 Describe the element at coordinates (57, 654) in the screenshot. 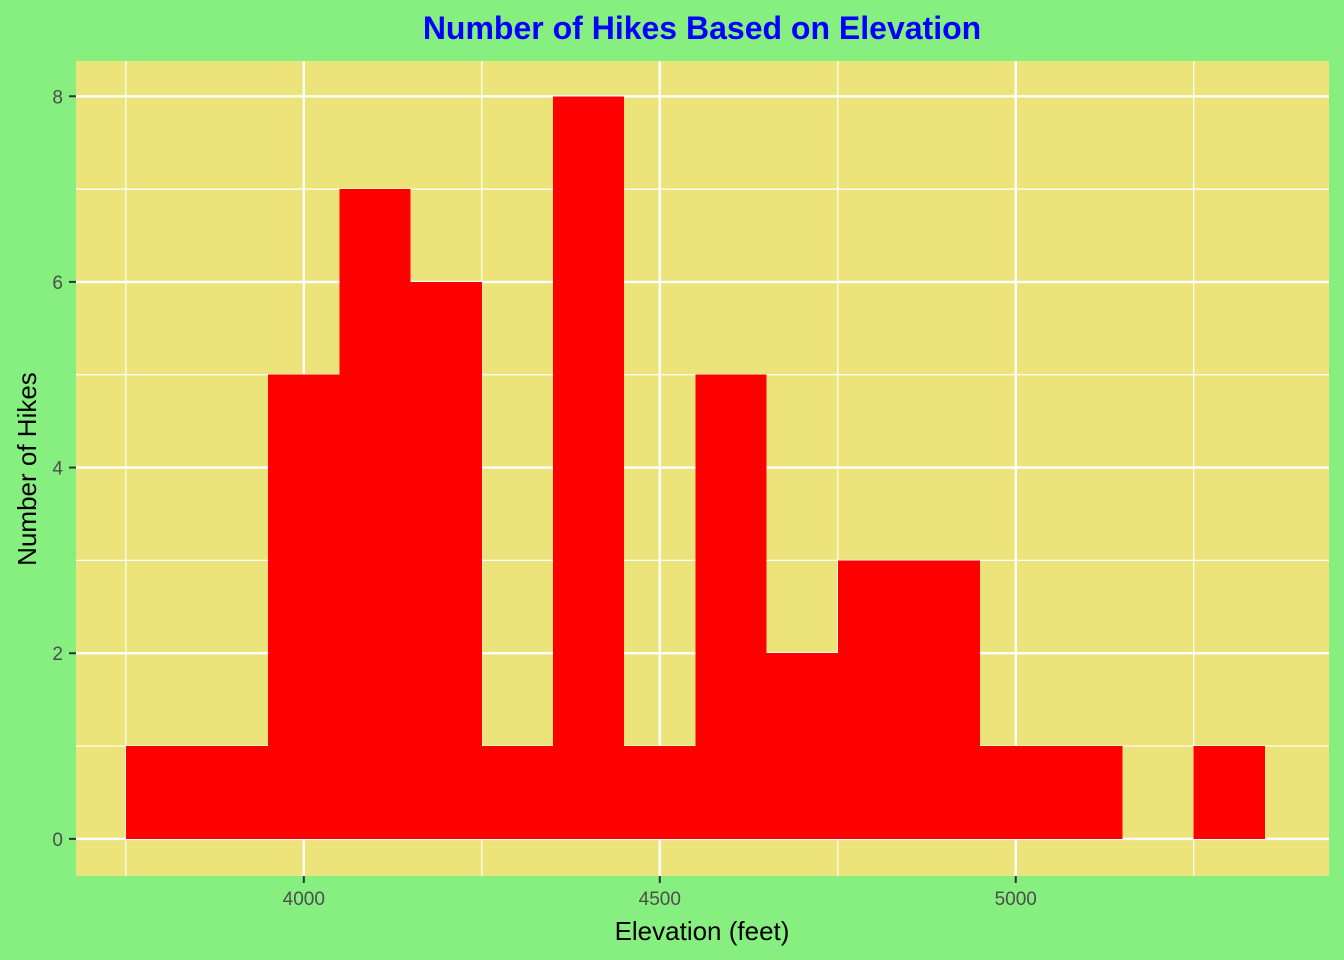

I see `y-tick-label: 2` at that location.